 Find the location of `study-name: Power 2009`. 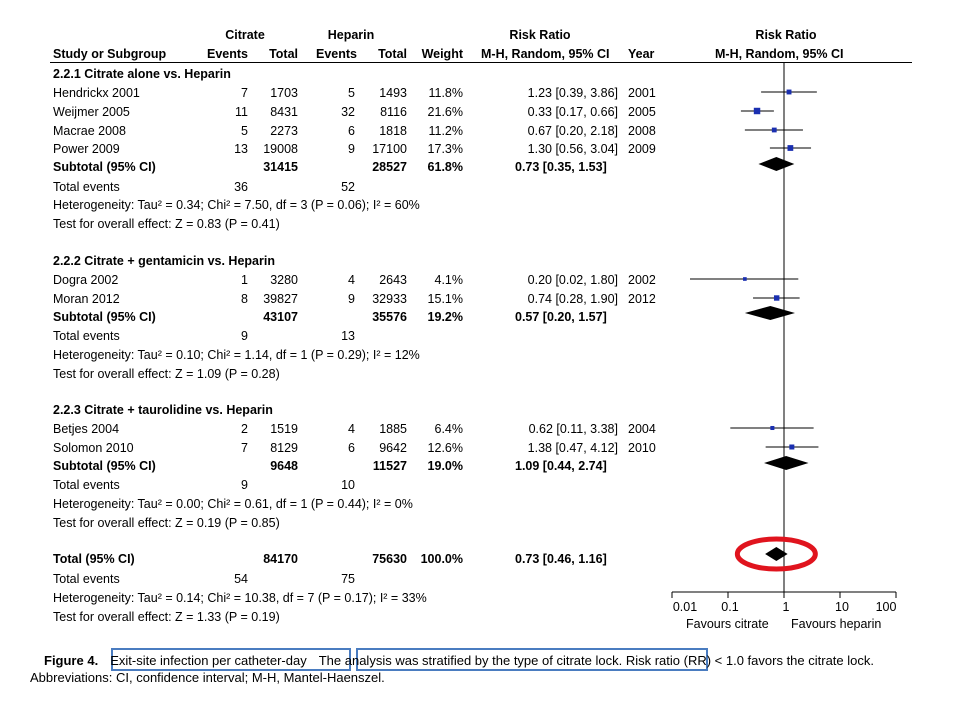

study-name: Power 2009 is located at coordinates (86, 149).